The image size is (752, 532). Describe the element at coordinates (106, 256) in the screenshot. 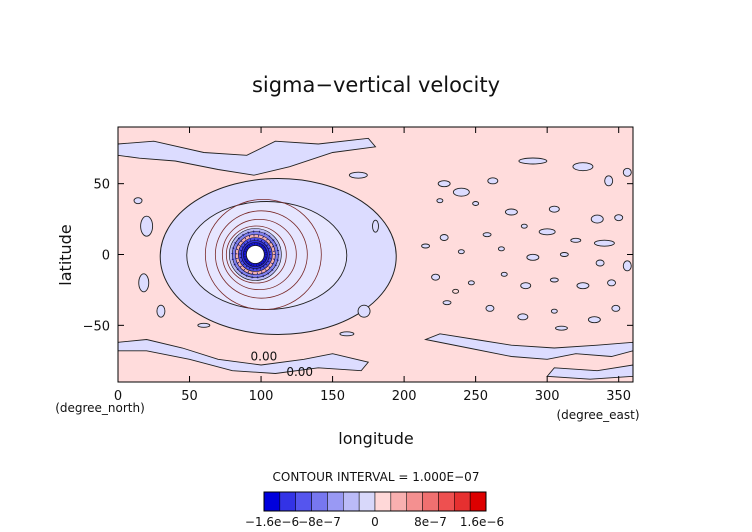

I see `y-tick-label: 0` at that location.